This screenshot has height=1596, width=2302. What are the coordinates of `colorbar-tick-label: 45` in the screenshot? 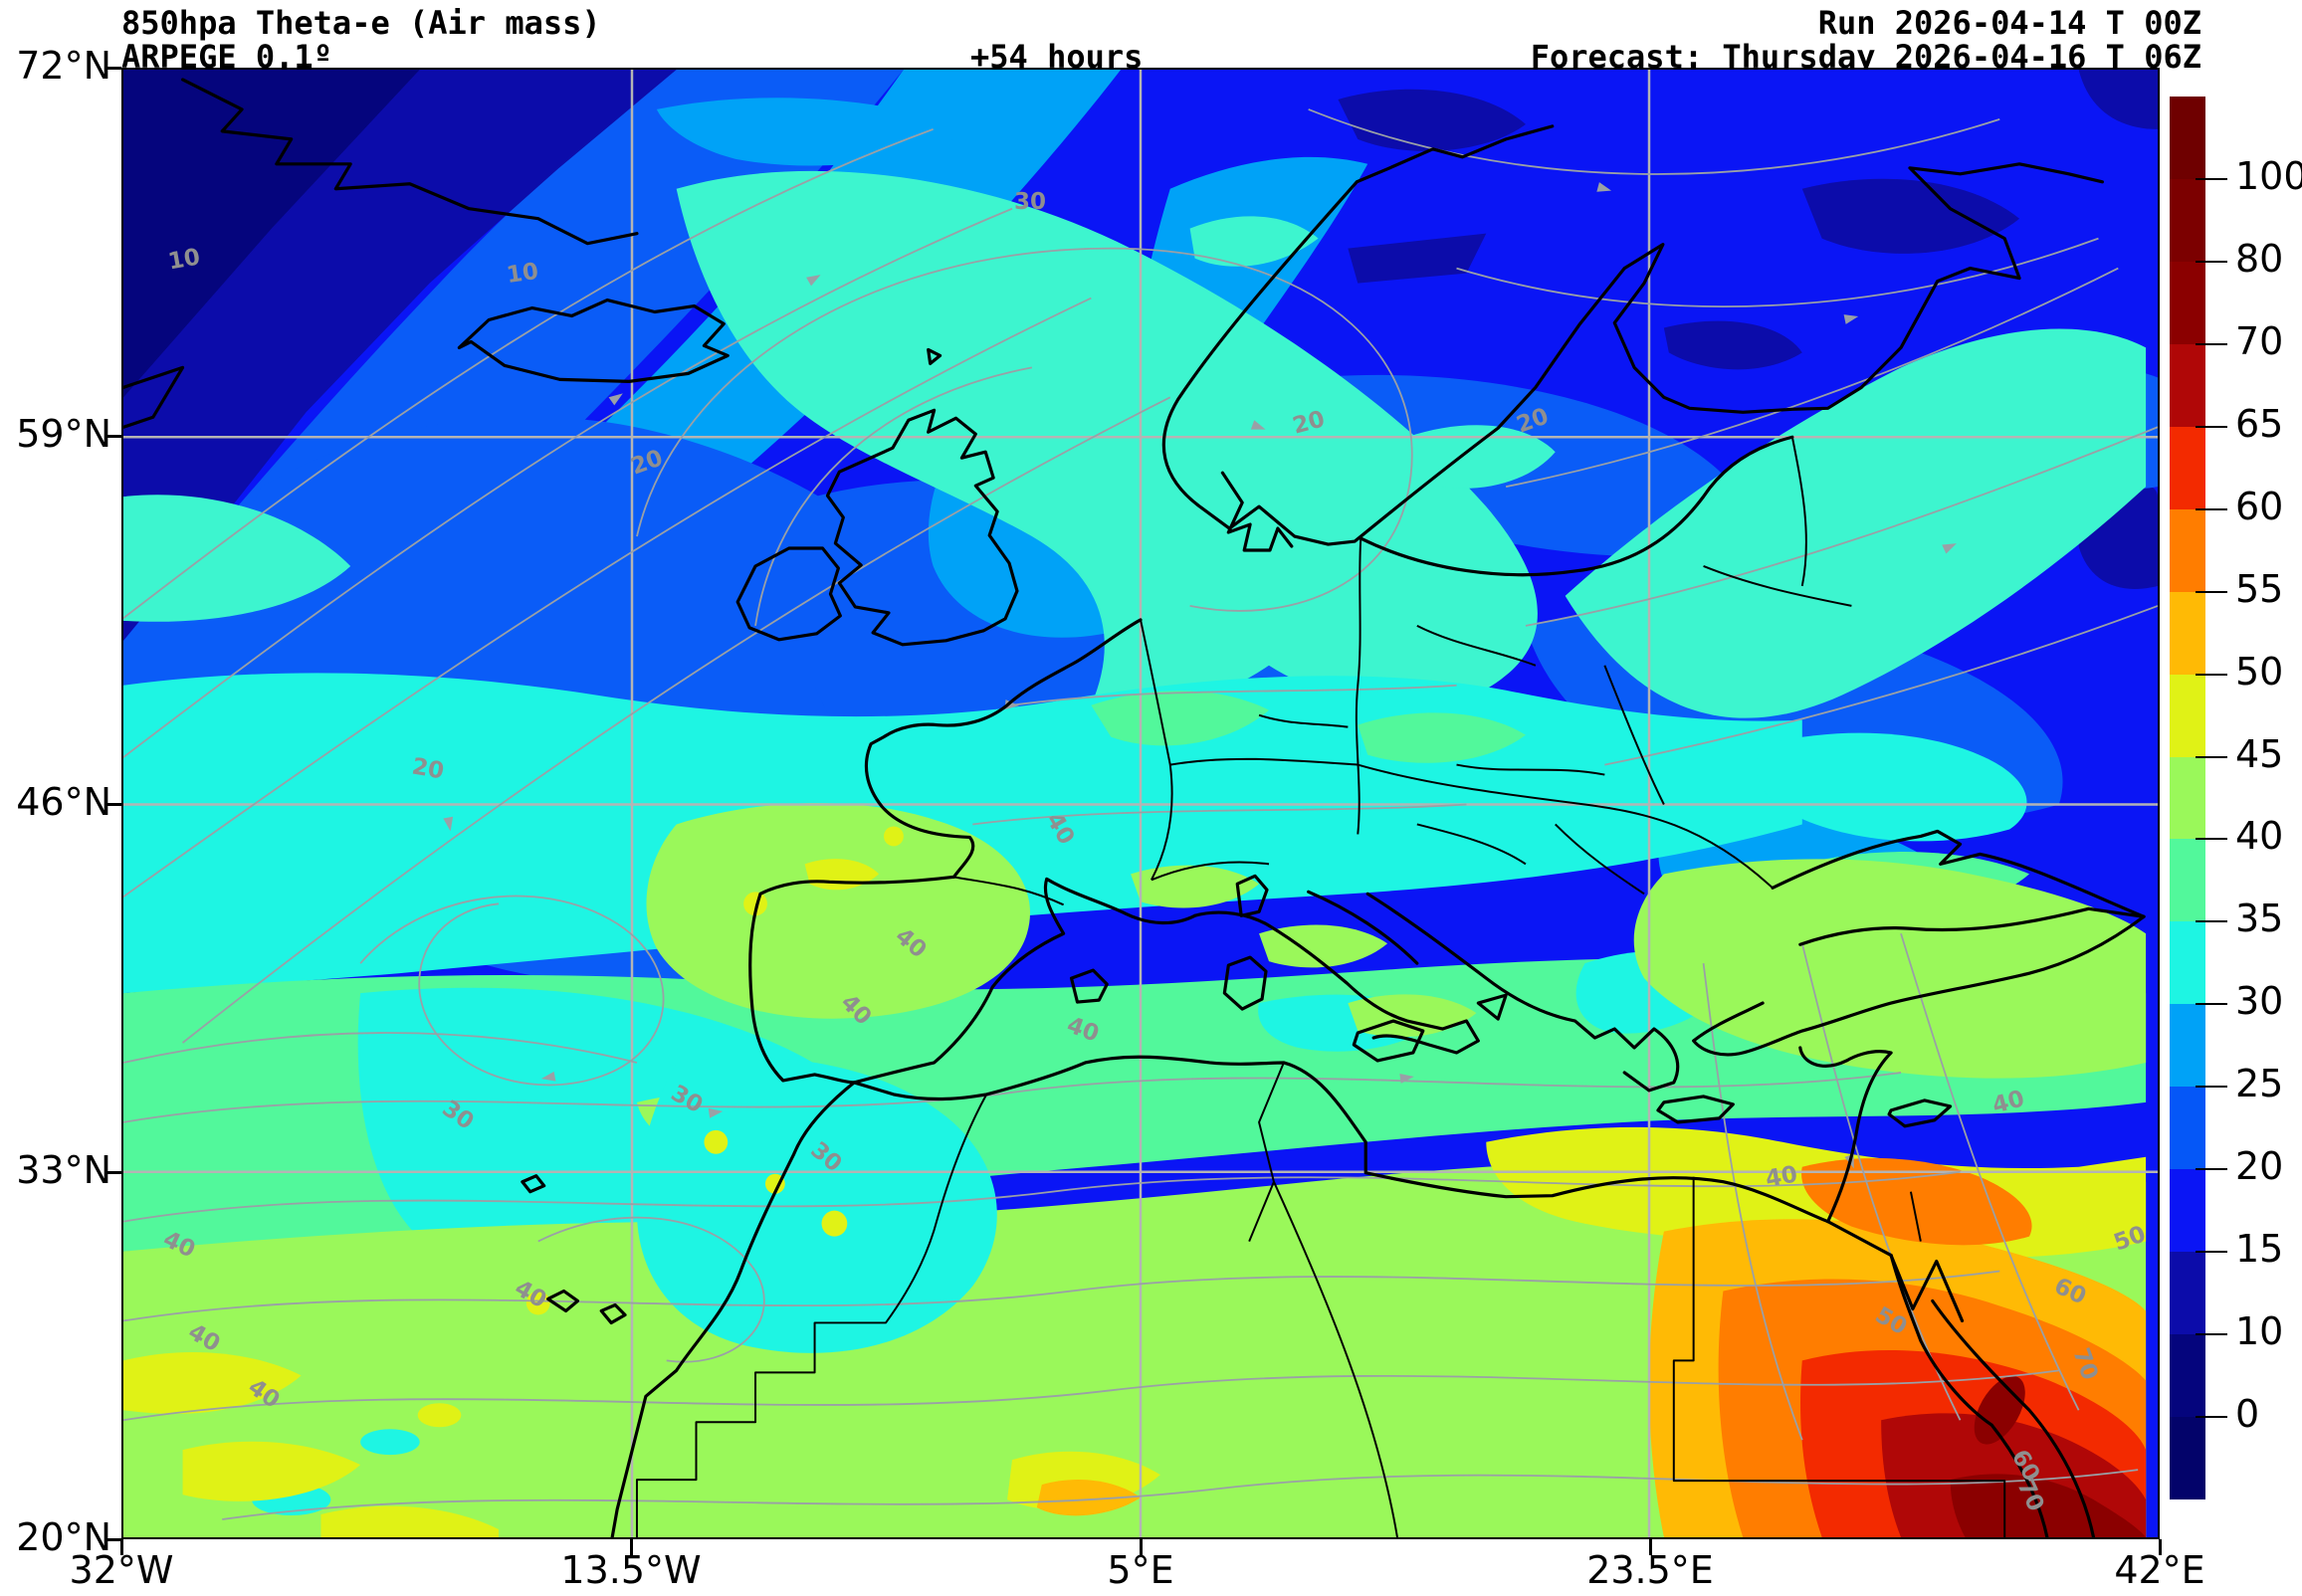 It's located at (2259, 753).